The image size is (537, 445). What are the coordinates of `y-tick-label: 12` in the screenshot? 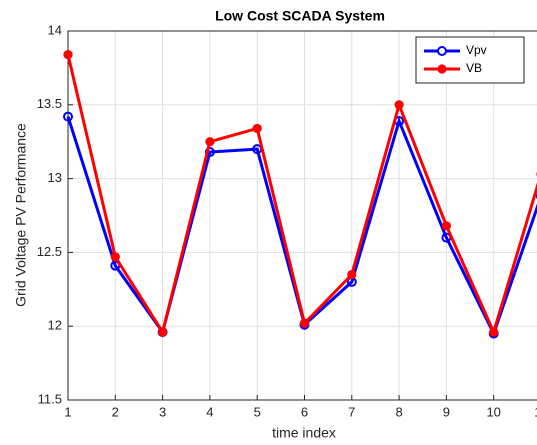 It's located at (55, 325).